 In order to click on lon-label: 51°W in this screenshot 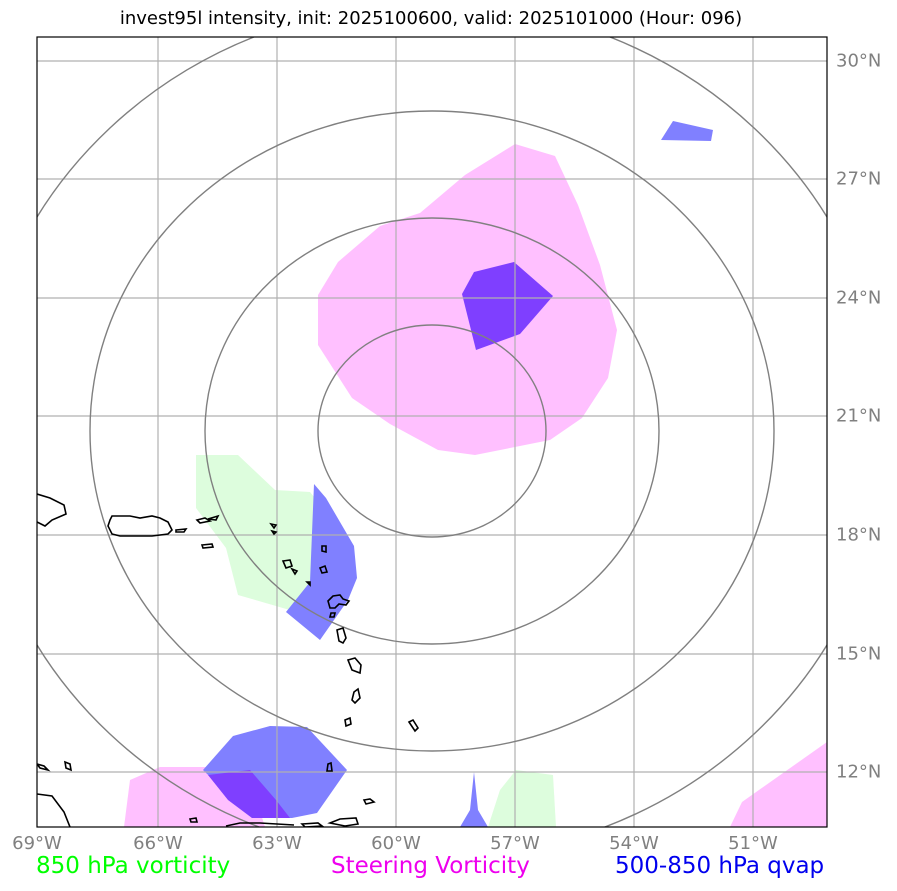, I will do `click(753, 843)`.